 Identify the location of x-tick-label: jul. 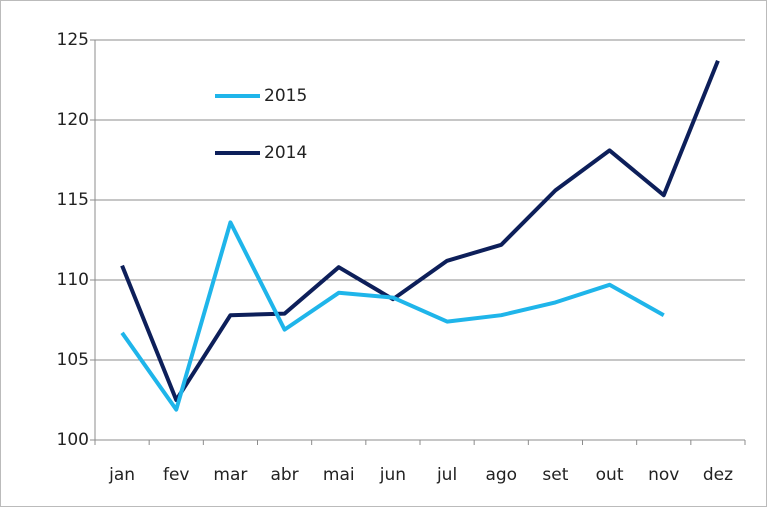
(446, 475).